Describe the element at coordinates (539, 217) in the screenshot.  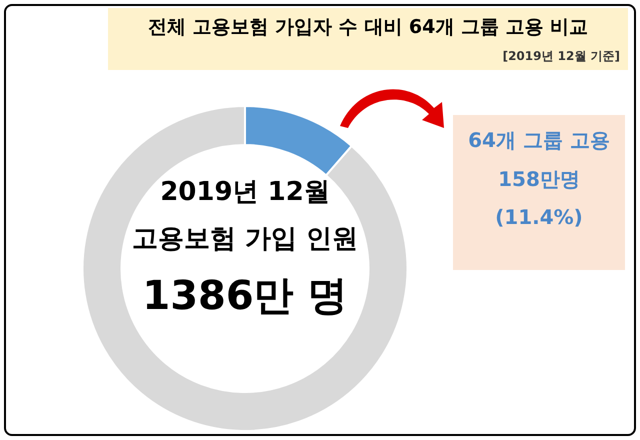
I see `text: (11.4%)` at that location.